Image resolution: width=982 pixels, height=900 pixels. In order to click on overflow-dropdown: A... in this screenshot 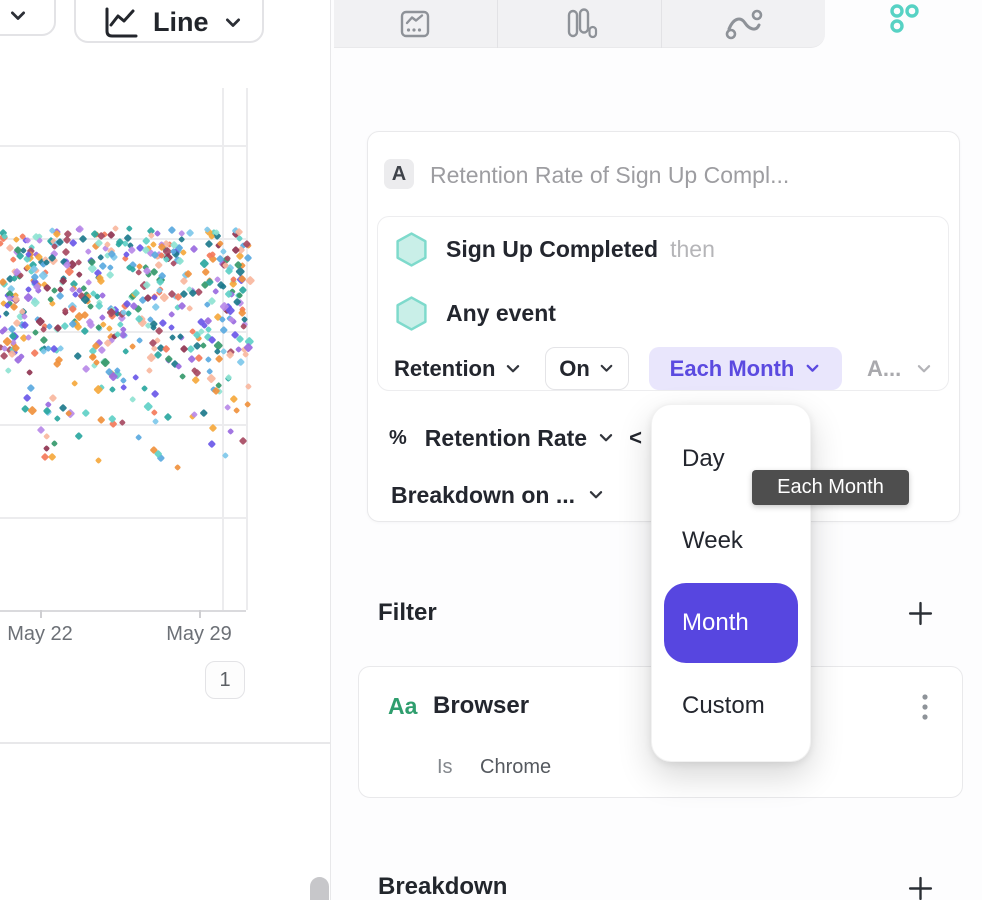, I will do `click(900, 368)`.